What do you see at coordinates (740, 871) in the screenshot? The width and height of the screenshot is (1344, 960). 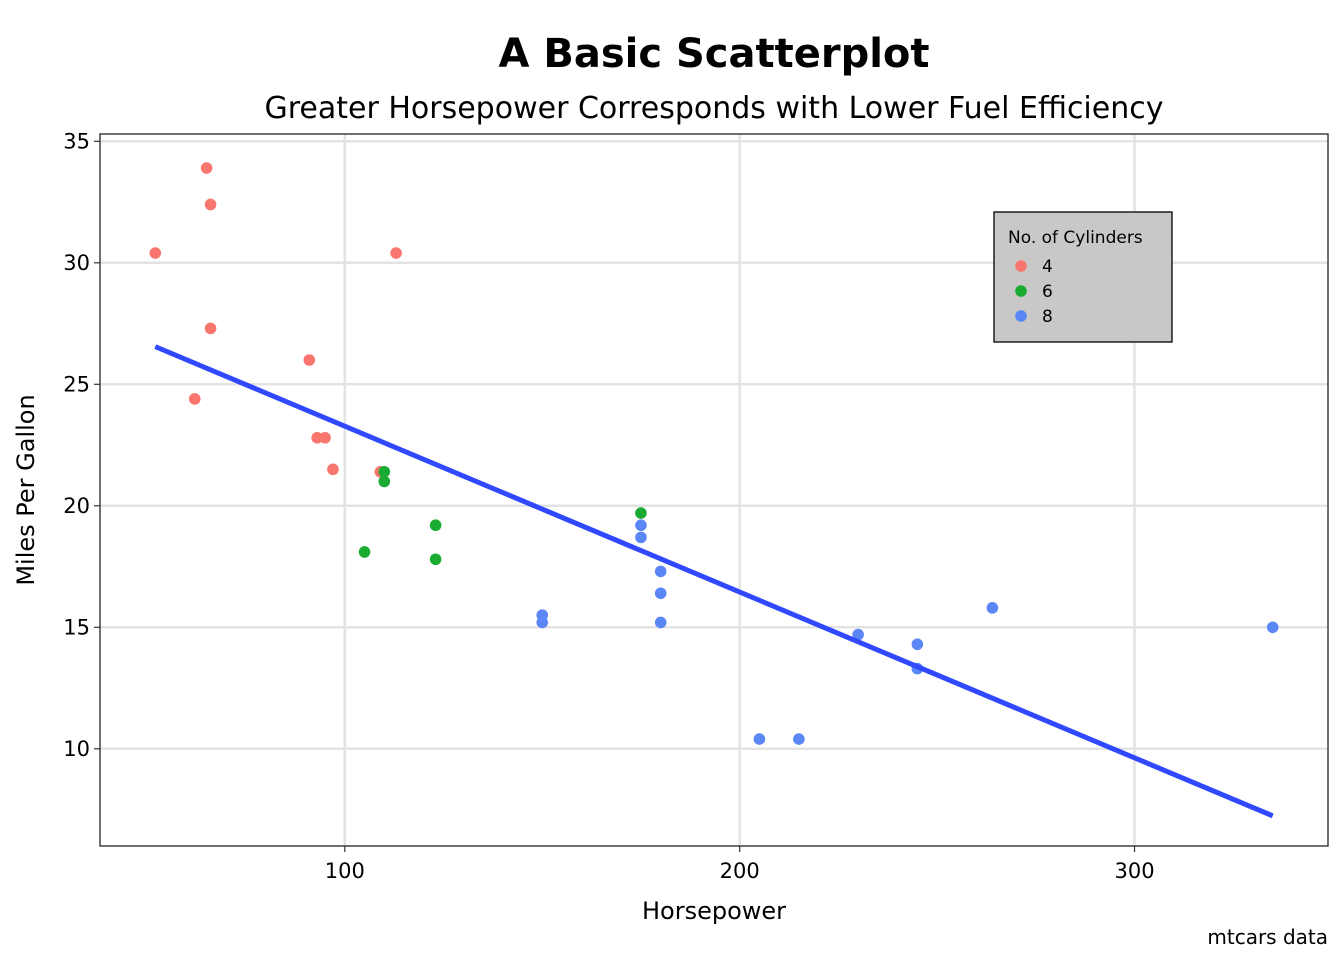 I see `x-tick-label: 200` at bounding box center [740, 871].